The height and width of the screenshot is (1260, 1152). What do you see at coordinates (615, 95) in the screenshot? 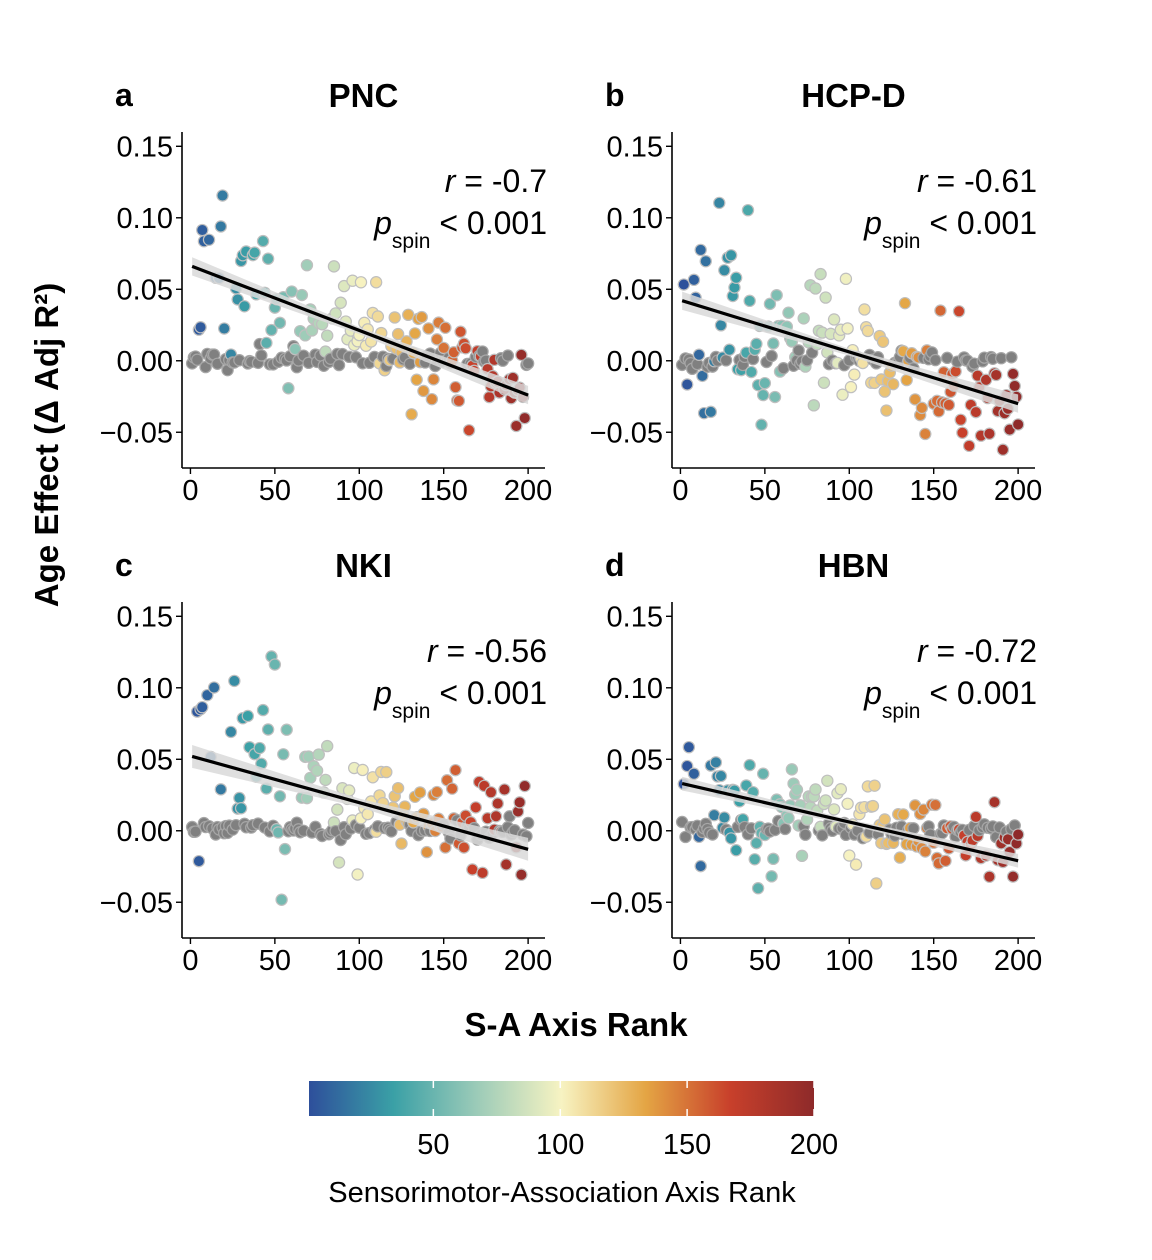
I see `panel-letter: b` at bounding box center [615, 95].